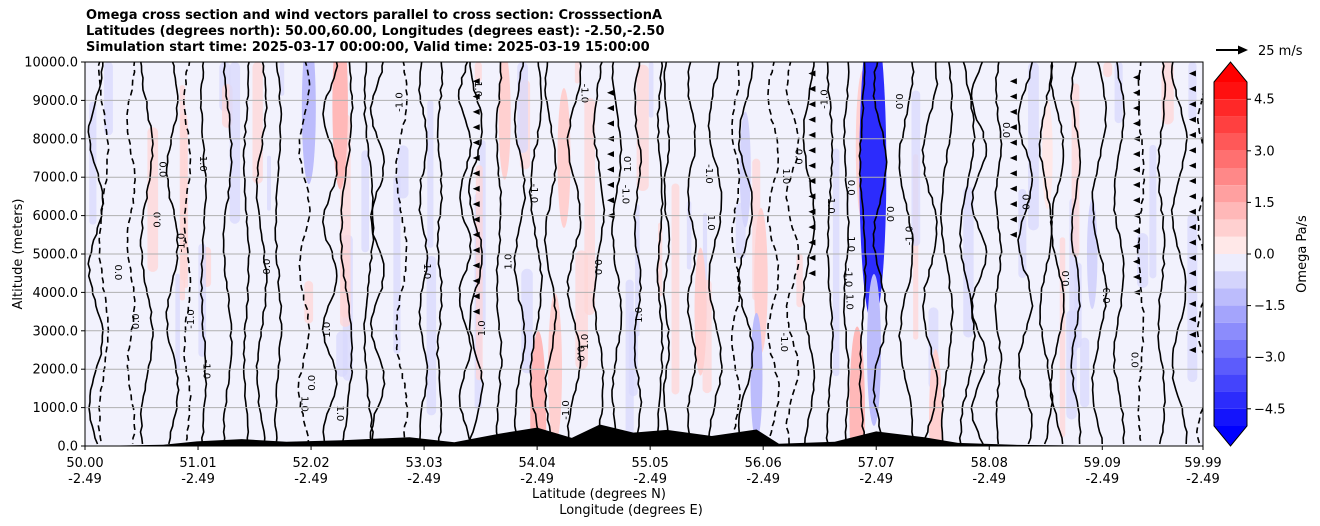 The width and height of the screenshot is (1320, 526). What do you see at coordinates (56, 101) in the screenshot?
I see `y-tick-label: 9000.0` at bounding box center [56, 101].